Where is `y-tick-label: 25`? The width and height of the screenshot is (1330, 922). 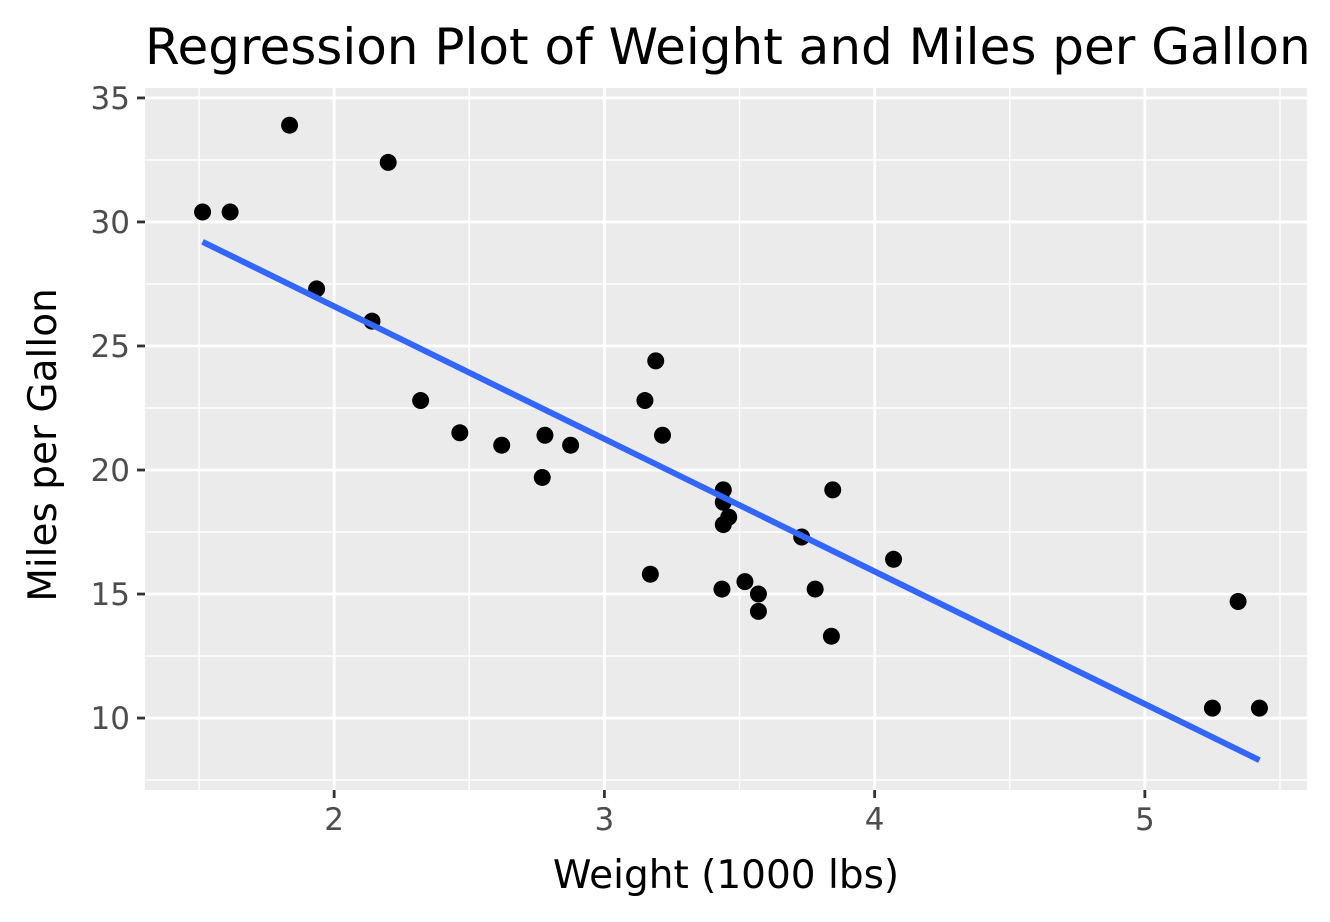 y-tick-label: 25 is located at coordinates (110, 347).